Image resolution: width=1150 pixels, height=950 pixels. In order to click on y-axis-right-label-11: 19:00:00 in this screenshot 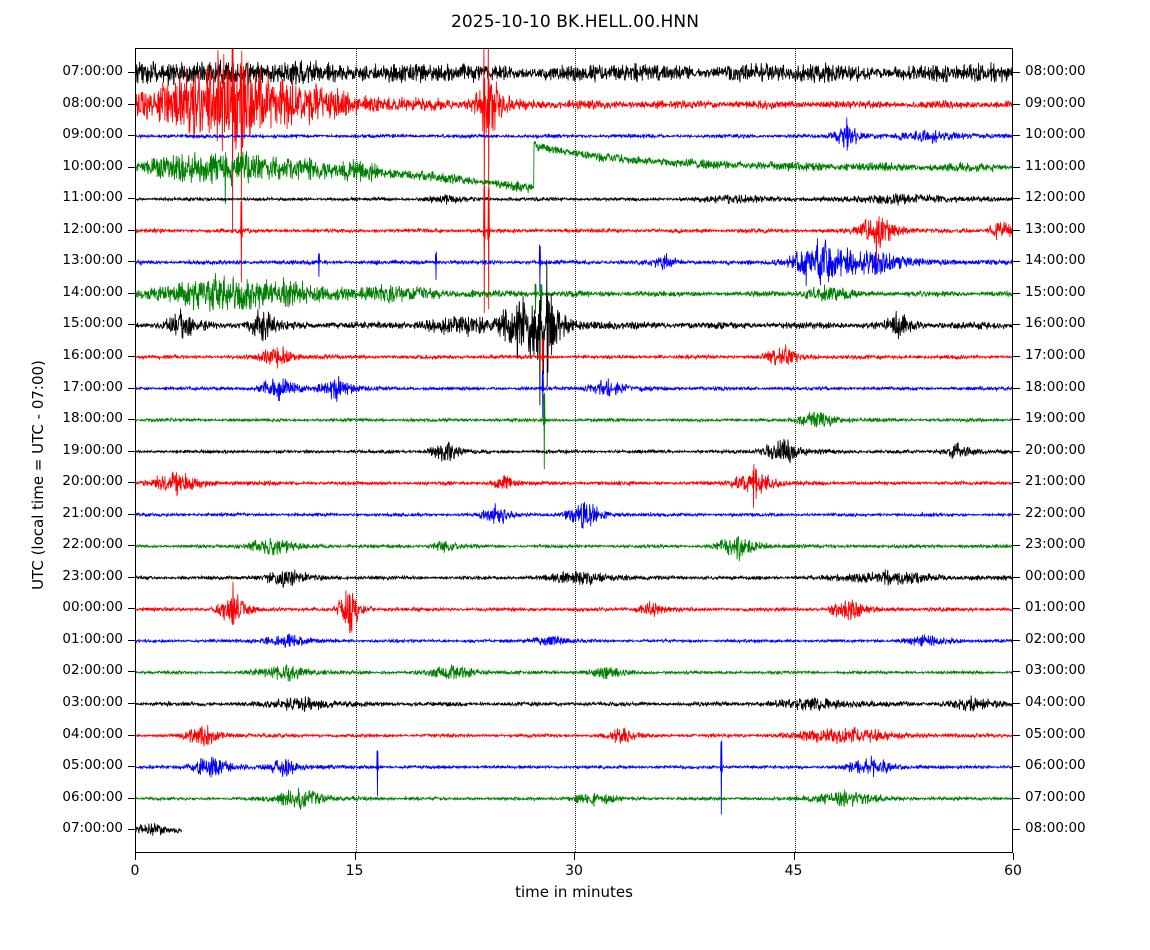, I will do `click(1055, 418)`.